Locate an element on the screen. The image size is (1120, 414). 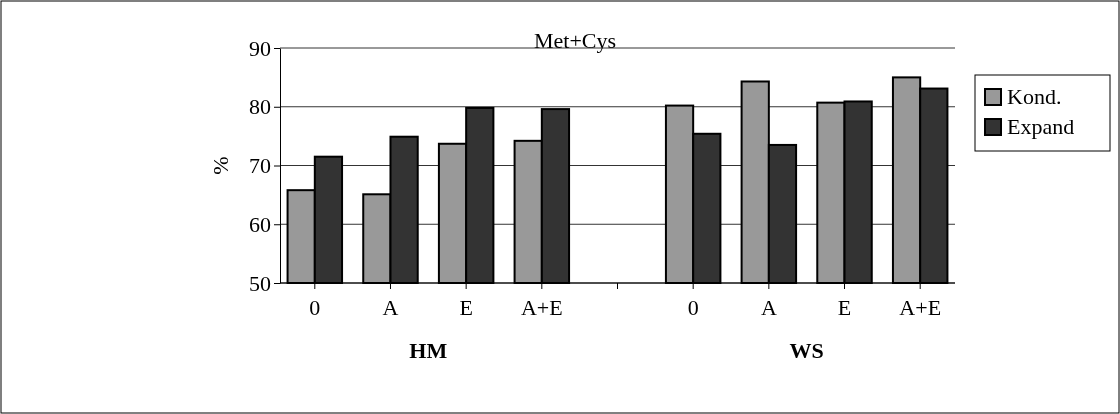
text: WS is located at coordinates (806, 350).